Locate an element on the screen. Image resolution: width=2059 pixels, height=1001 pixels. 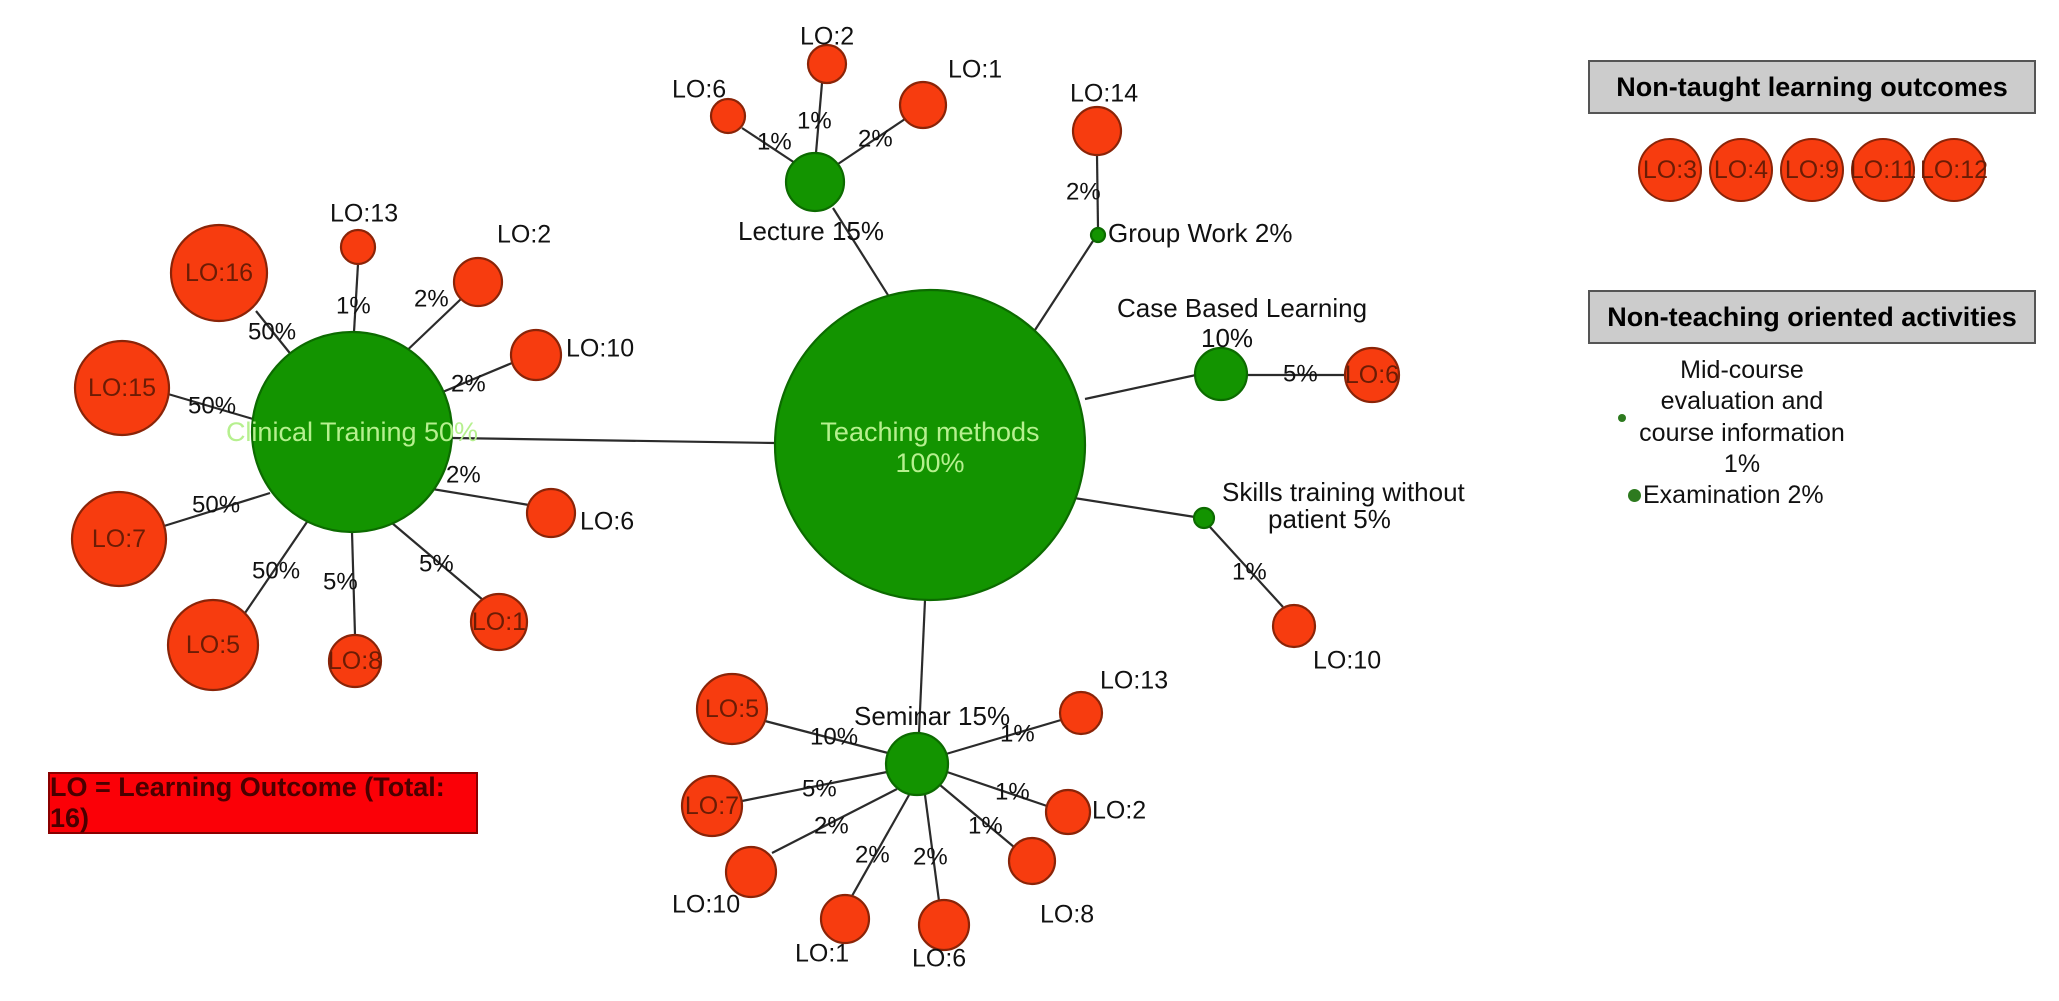
label-lo6-cbl: LO:6 is located at coordinates (1372, 375).